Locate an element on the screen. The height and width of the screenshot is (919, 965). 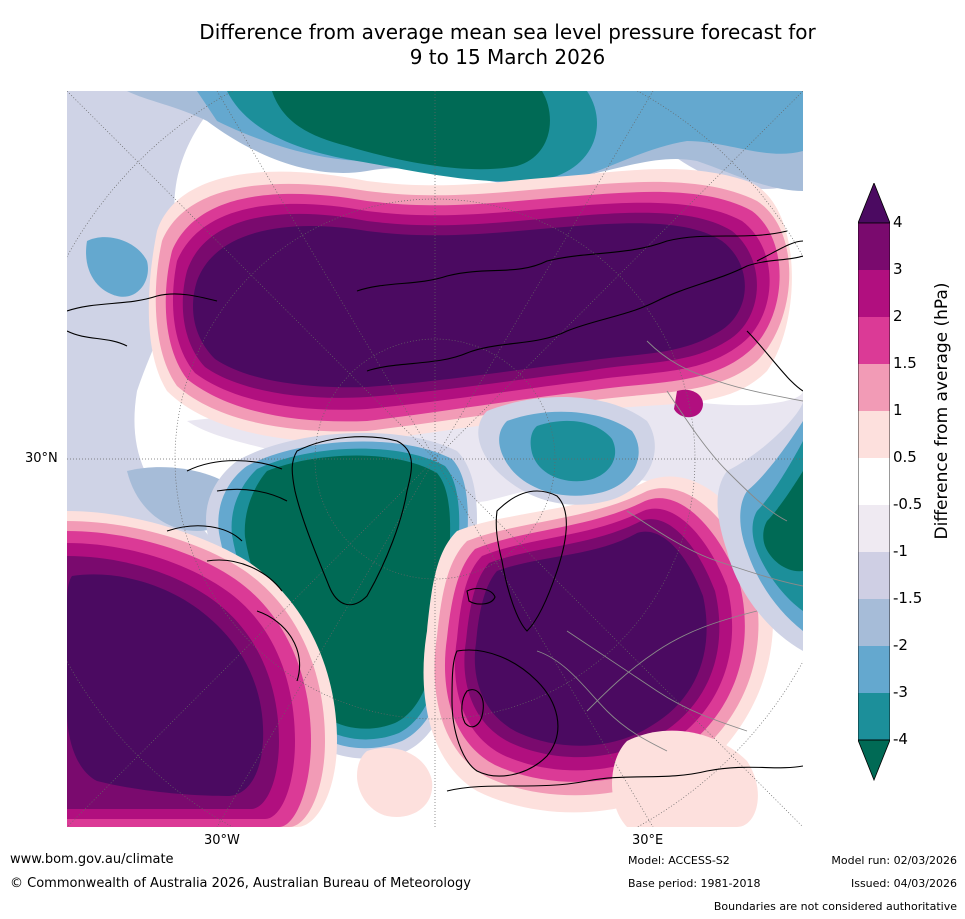
colorbar-segments is located at coordinates (874, 482).